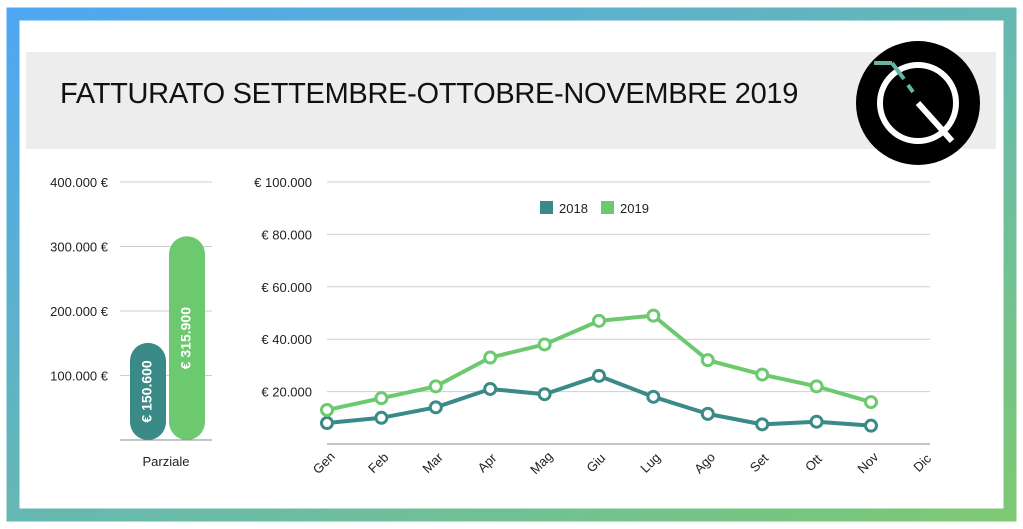  What do you see at coordinates (546, 207) in the screenshot?
I see `legend-swatch-2018` at bounding box center [546, 207].